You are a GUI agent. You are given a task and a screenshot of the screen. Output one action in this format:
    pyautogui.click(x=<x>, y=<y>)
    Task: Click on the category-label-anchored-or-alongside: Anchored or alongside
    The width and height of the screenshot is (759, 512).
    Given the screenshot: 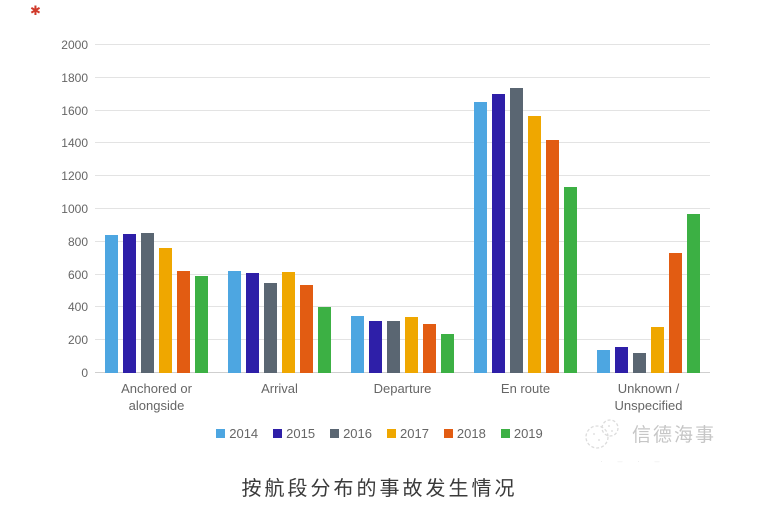 What is the action you would take?
    pyautogui.click(x=156, y=397)
    